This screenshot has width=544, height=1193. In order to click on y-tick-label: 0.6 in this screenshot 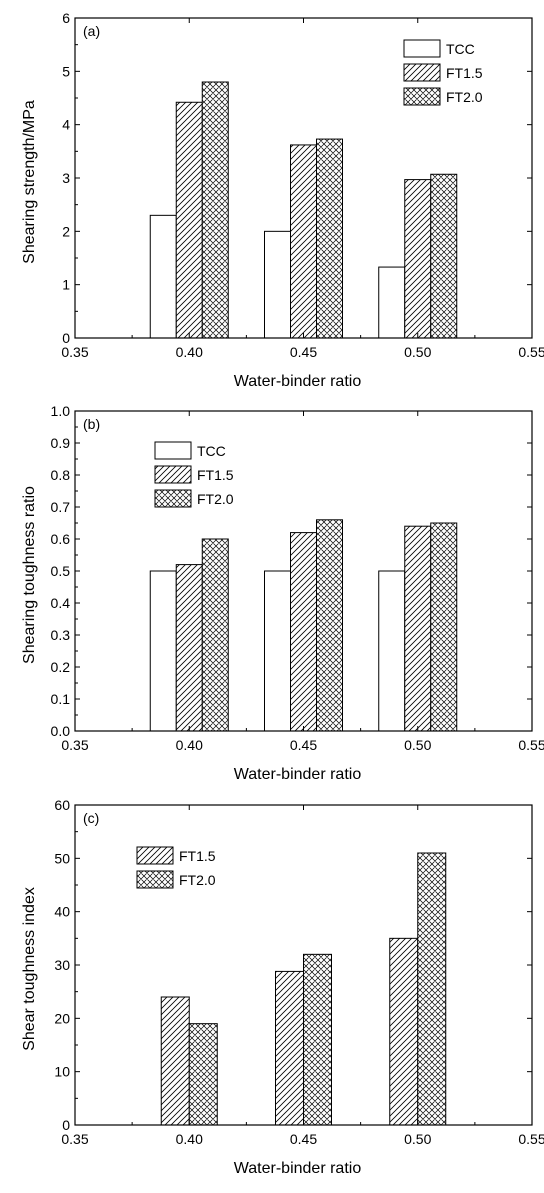, I will do `click(61, 539)`.